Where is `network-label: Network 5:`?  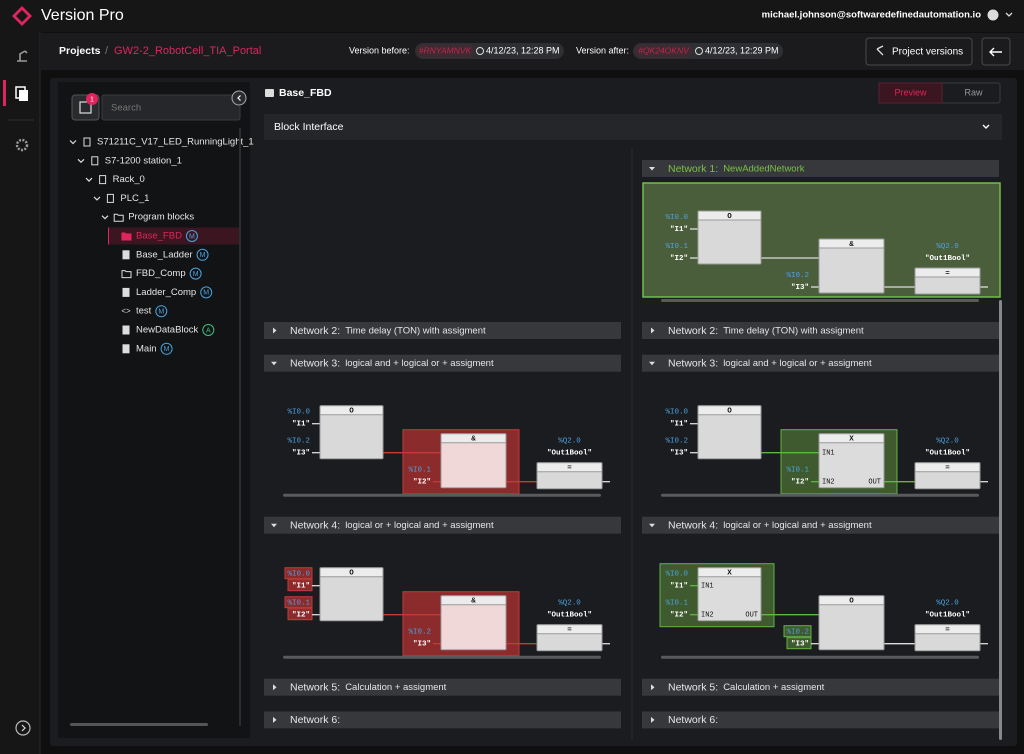 network-label: Network 5: is located at coordinates (693, 687).